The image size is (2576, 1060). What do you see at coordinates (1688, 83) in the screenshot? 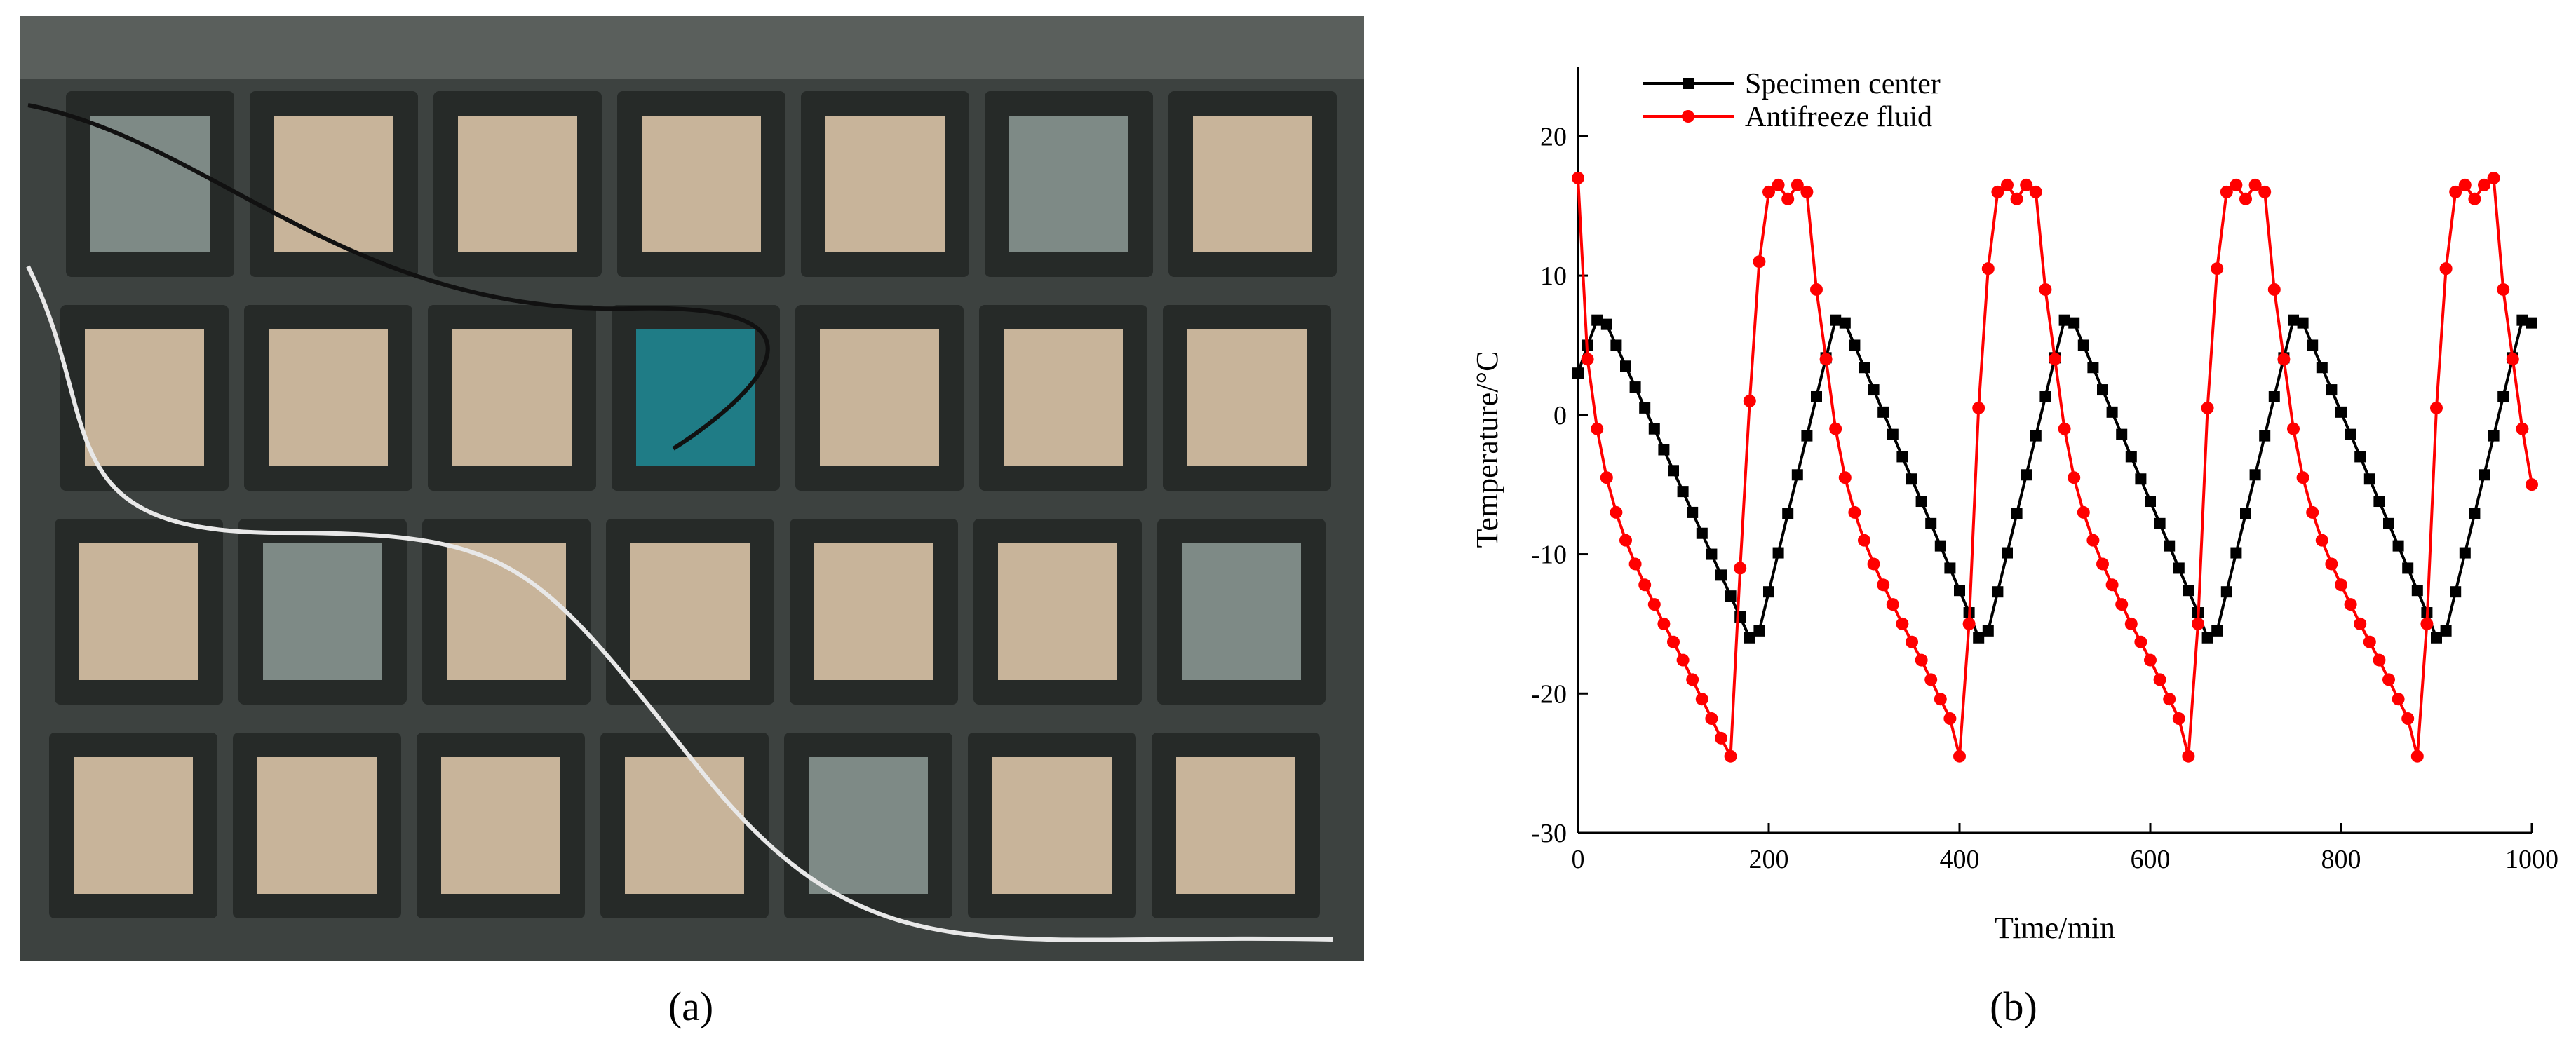
I see `legend-marker` at bounding box center [1688, 83].